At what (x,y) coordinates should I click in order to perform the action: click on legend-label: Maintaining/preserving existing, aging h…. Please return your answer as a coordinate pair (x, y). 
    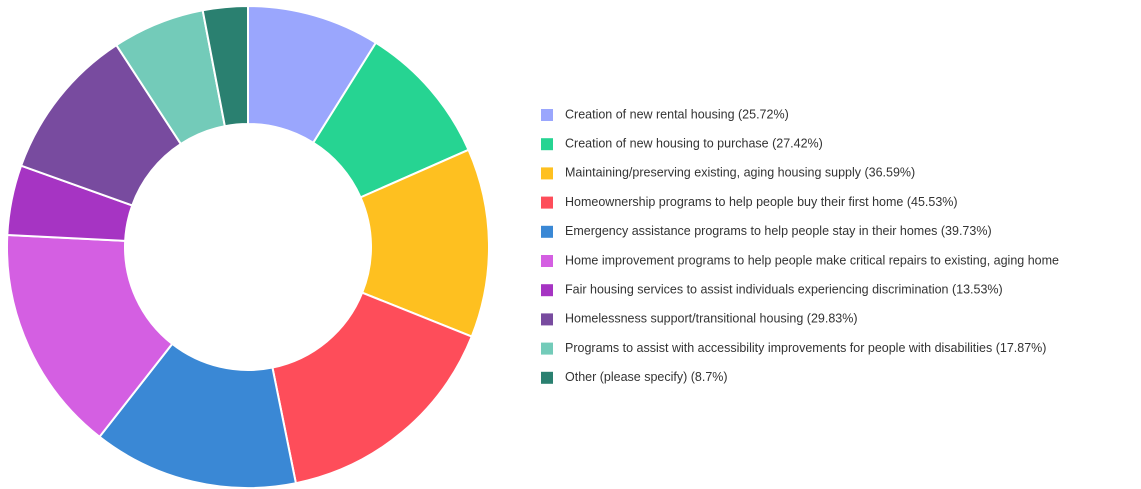
    Looking at the image, I should click on (740, 173).